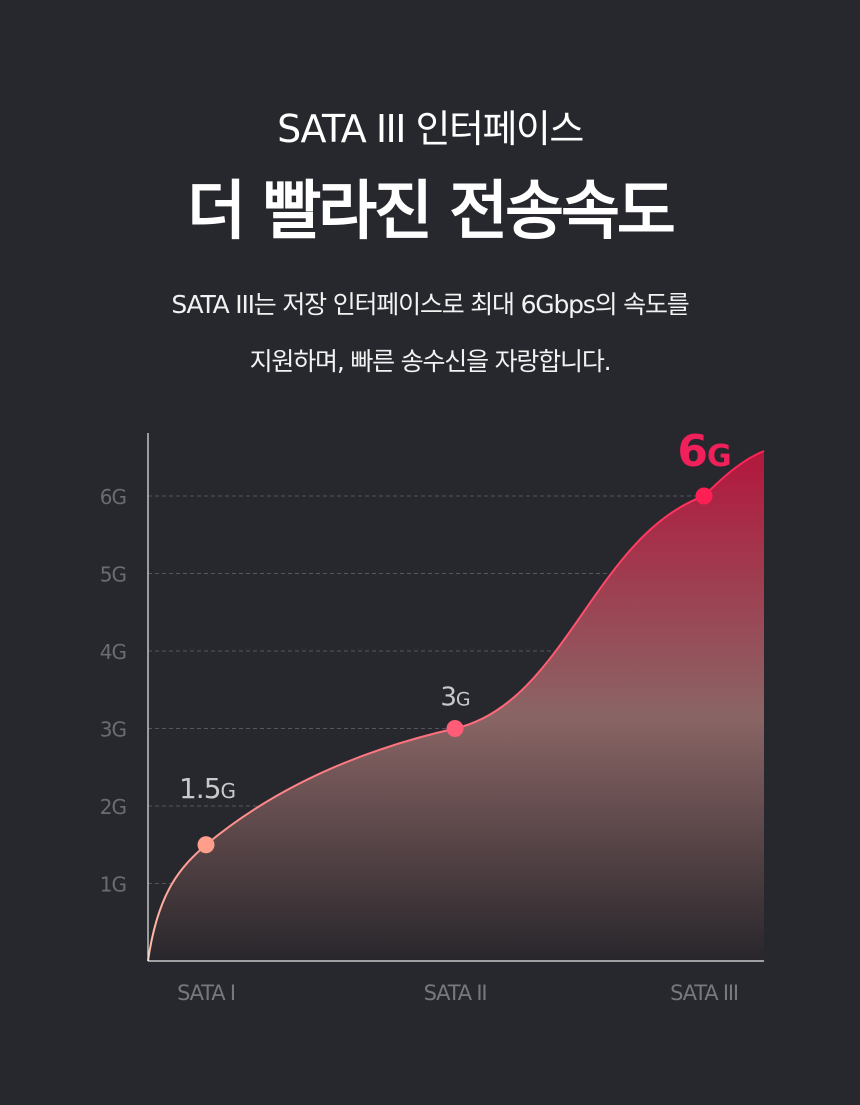 The image size is (860, 1105). Describe the element at coordinates (431, 212) in the screenshot. I see `page-title: 더 빨라진 전송속도` at that location.